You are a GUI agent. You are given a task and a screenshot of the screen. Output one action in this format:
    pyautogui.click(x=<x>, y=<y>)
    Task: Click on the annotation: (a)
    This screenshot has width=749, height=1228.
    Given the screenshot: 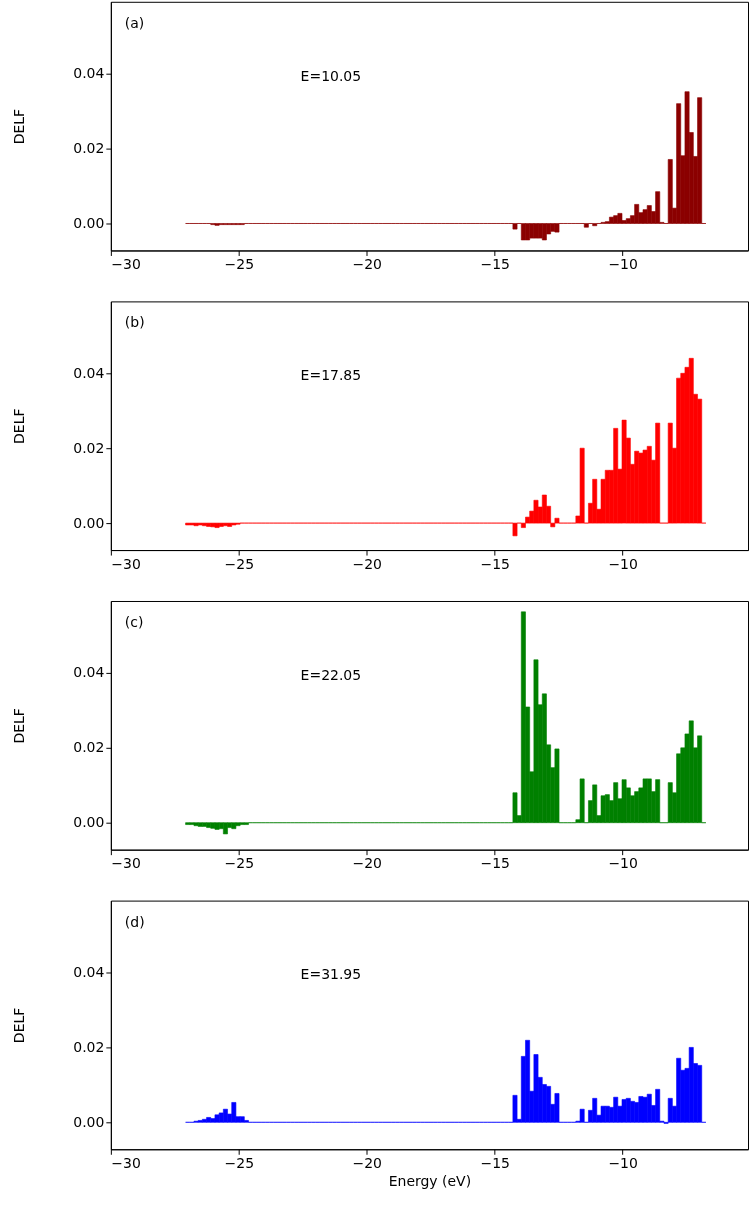 What is the action you would take?
    pyautogui.click(x=134, y=22)
    